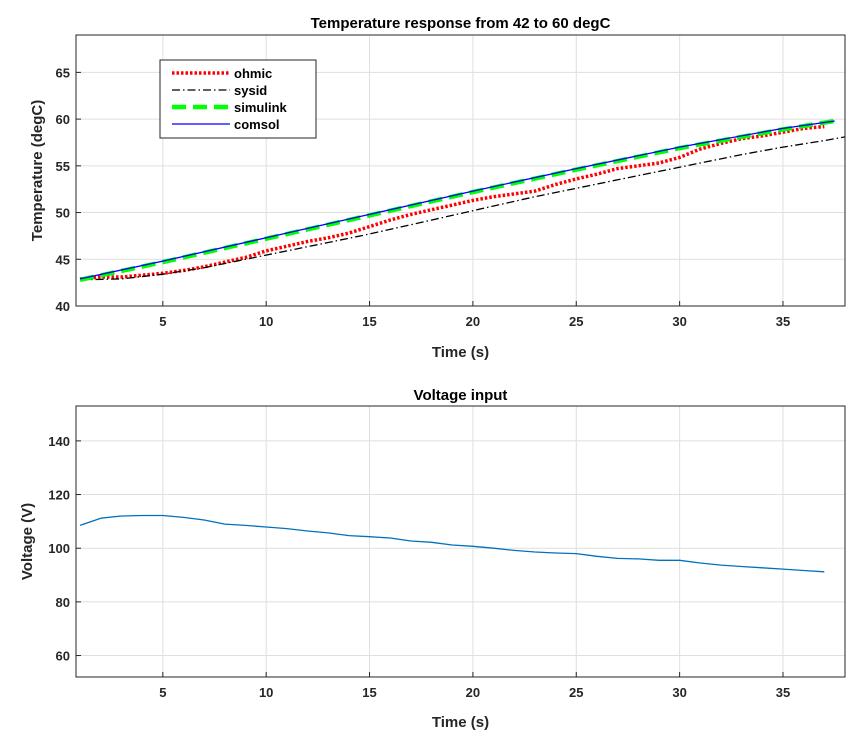 The height and width of the screenshot is (731, 849). I want to click on voltage-series, so click(452, 543).